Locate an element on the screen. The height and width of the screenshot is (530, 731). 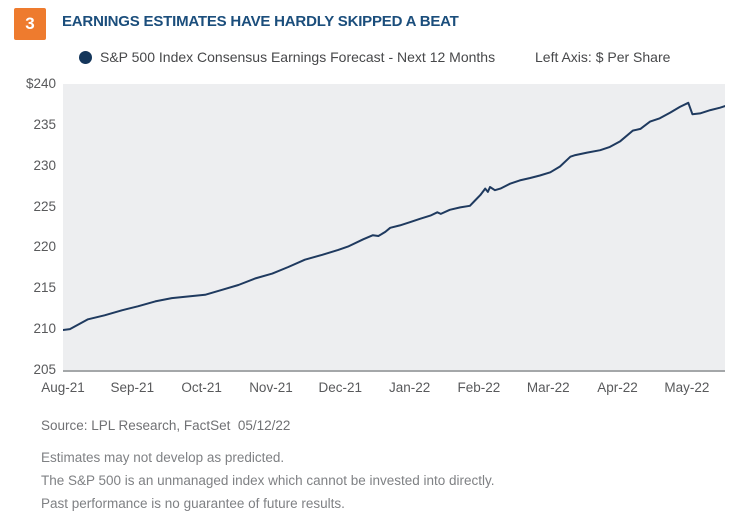
y-tick-label: 230 is located at coordinates (44, 165).